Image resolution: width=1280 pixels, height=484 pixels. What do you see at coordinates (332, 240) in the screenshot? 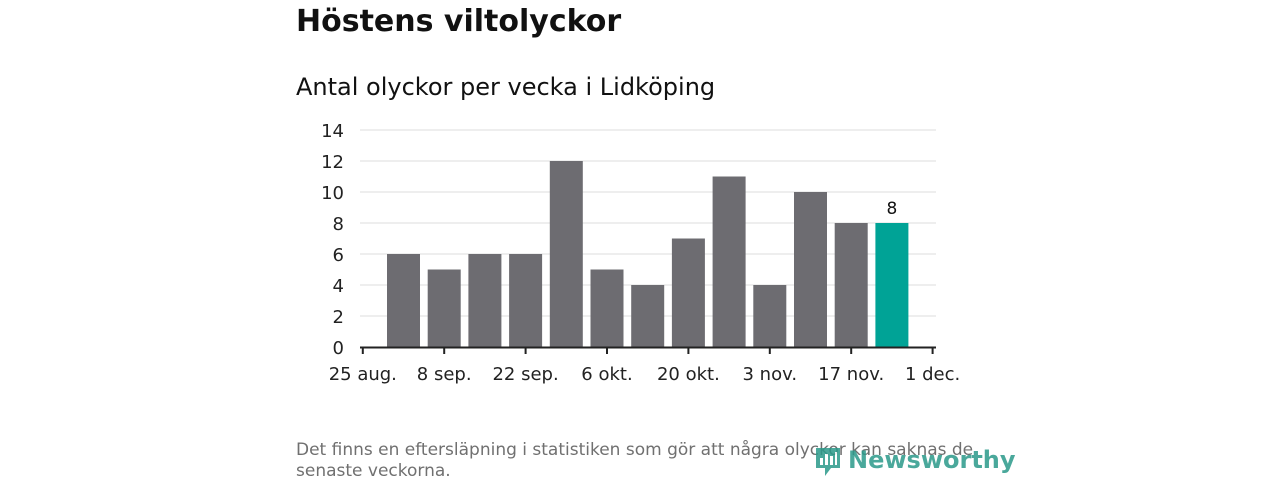
I see `y-axis-ticks: 0 2 4 6 8 10 12 14` at bounding box center [332, 240].